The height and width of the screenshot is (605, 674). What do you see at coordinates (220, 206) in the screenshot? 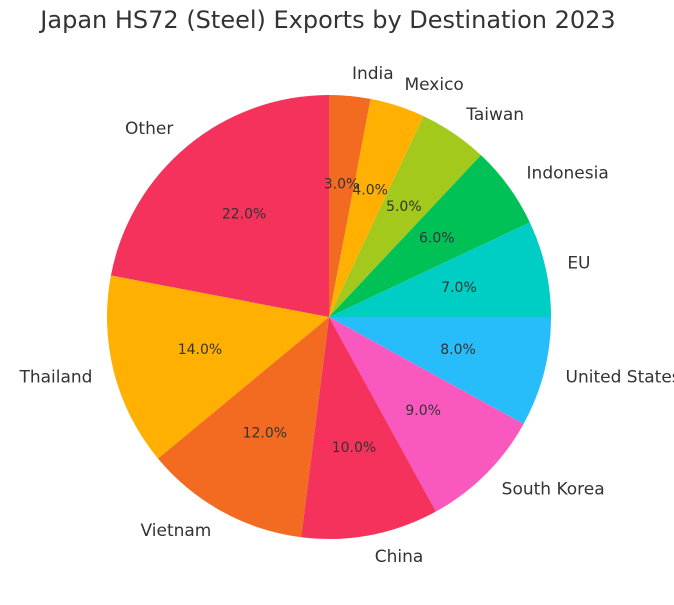
I see `pie-slice-other` at bounding box center [220, 206].